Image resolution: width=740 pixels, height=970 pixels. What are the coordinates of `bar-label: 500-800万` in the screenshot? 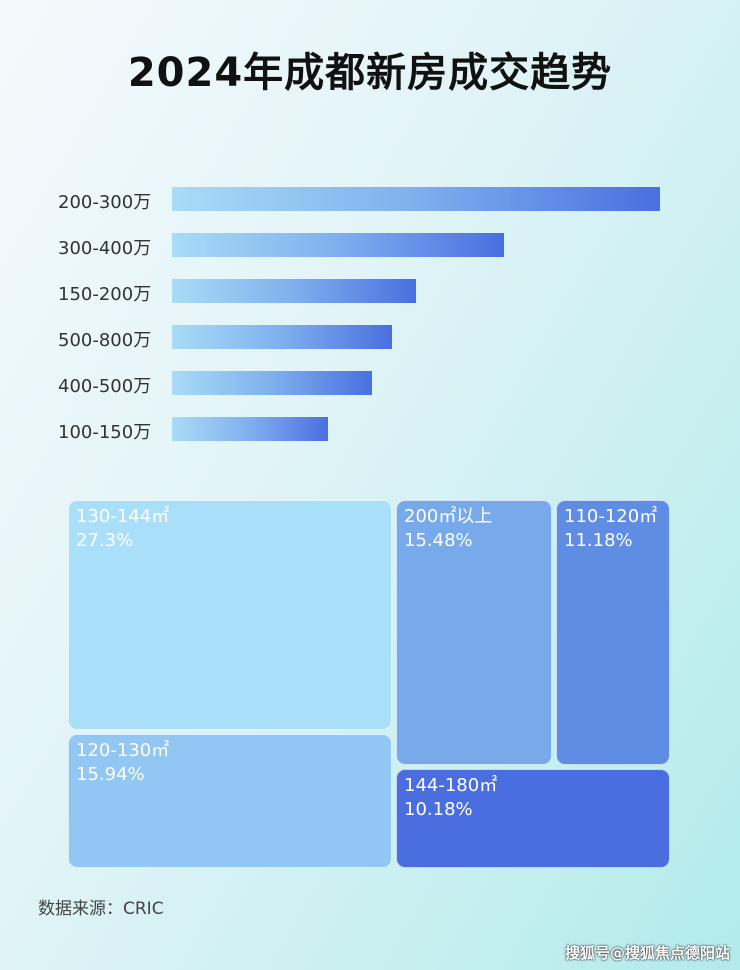 It's located at (105, 340).